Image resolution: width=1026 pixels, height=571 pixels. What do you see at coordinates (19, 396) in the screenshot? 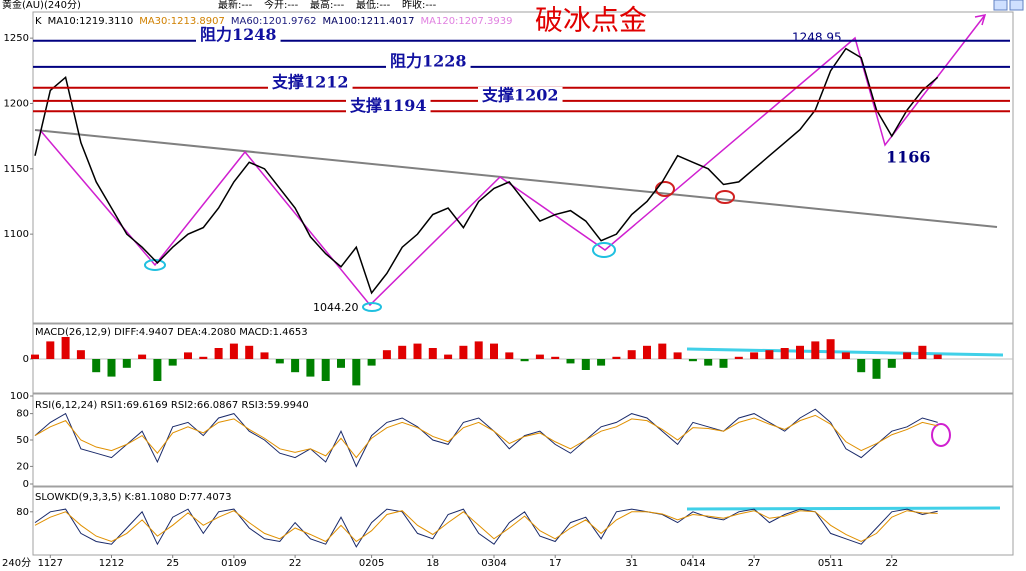
I see `y-tick-label: 100` at bounding box center [19, 396].